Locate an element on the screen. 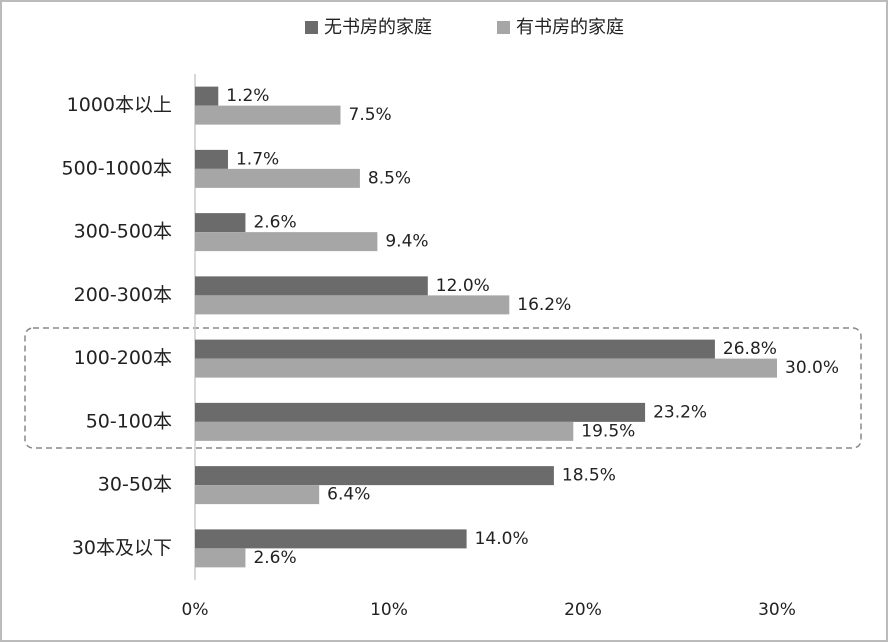 The width and height of the screenshot is (888, 642). y-tick-label: 100-200本 is located at coordinates (123, 358).